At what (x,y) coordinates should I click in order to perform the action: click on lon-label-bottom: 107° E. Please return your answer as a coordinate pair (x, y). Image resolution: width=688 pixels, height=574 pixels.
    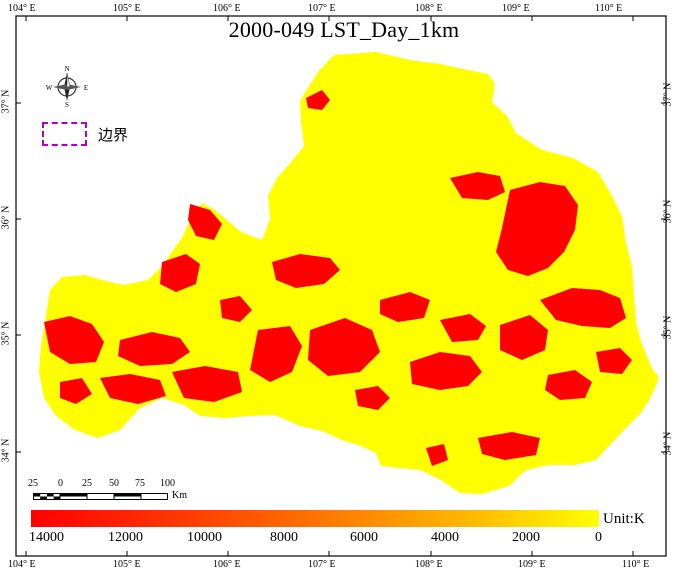
    Looking at the image, I should click on (322, 564).